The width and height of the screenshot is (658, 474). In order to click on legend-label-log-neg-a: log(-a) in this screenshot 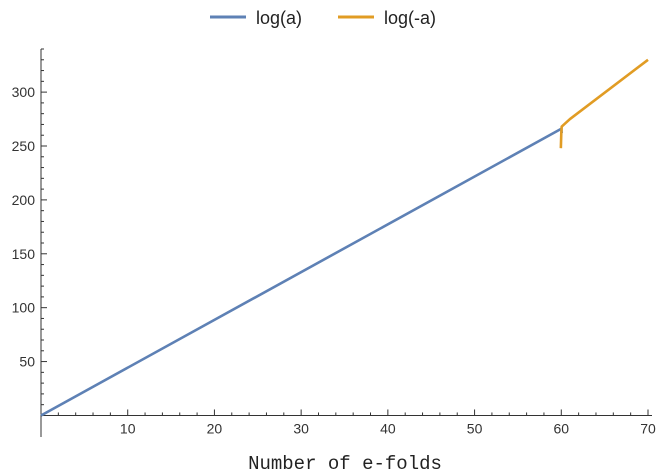, I will do `click(410, 18)`.